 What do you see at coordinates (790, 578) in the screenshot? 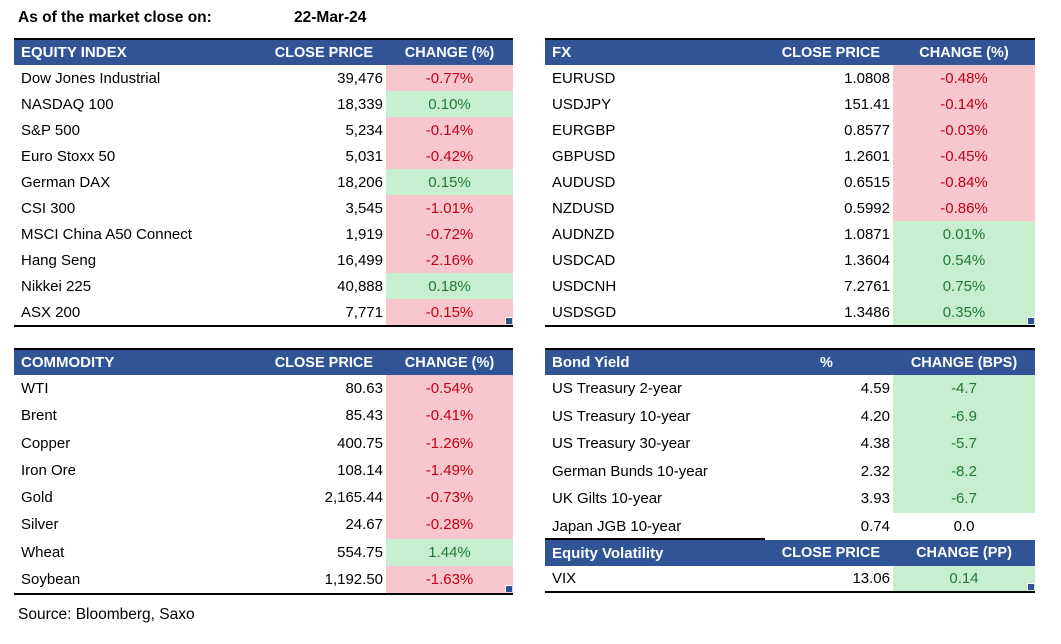
I see `table-row: VIX 13.06 0.14` at bounding box center [790, 578].